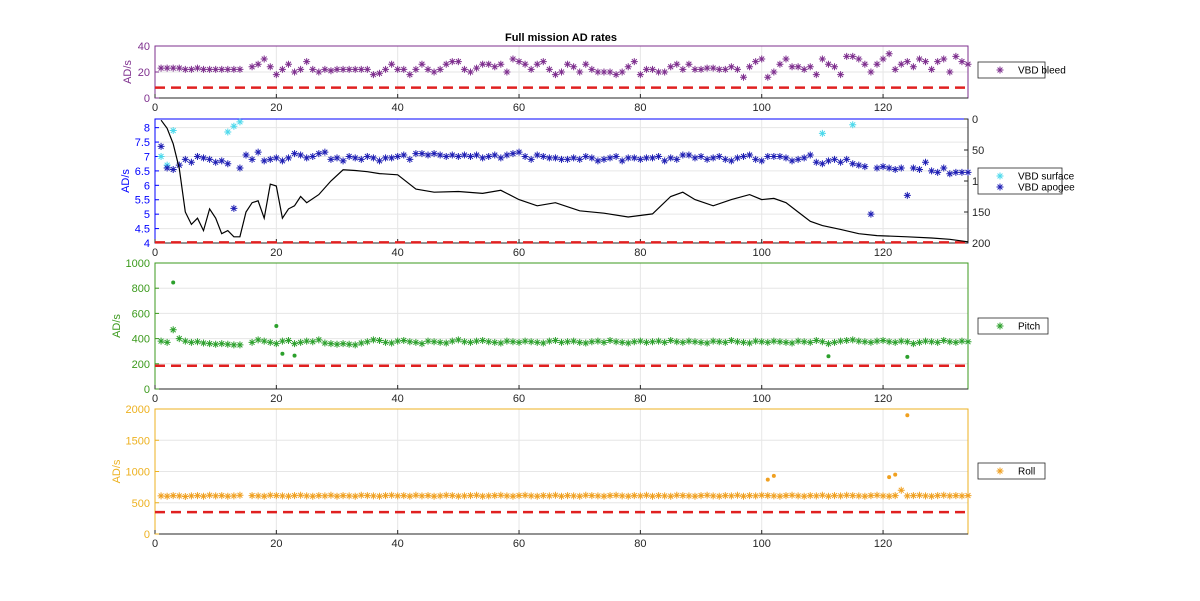  Describe the element at coordinates (640, 544) in the screenshot. I see `x-tick-label: 80` at that location.